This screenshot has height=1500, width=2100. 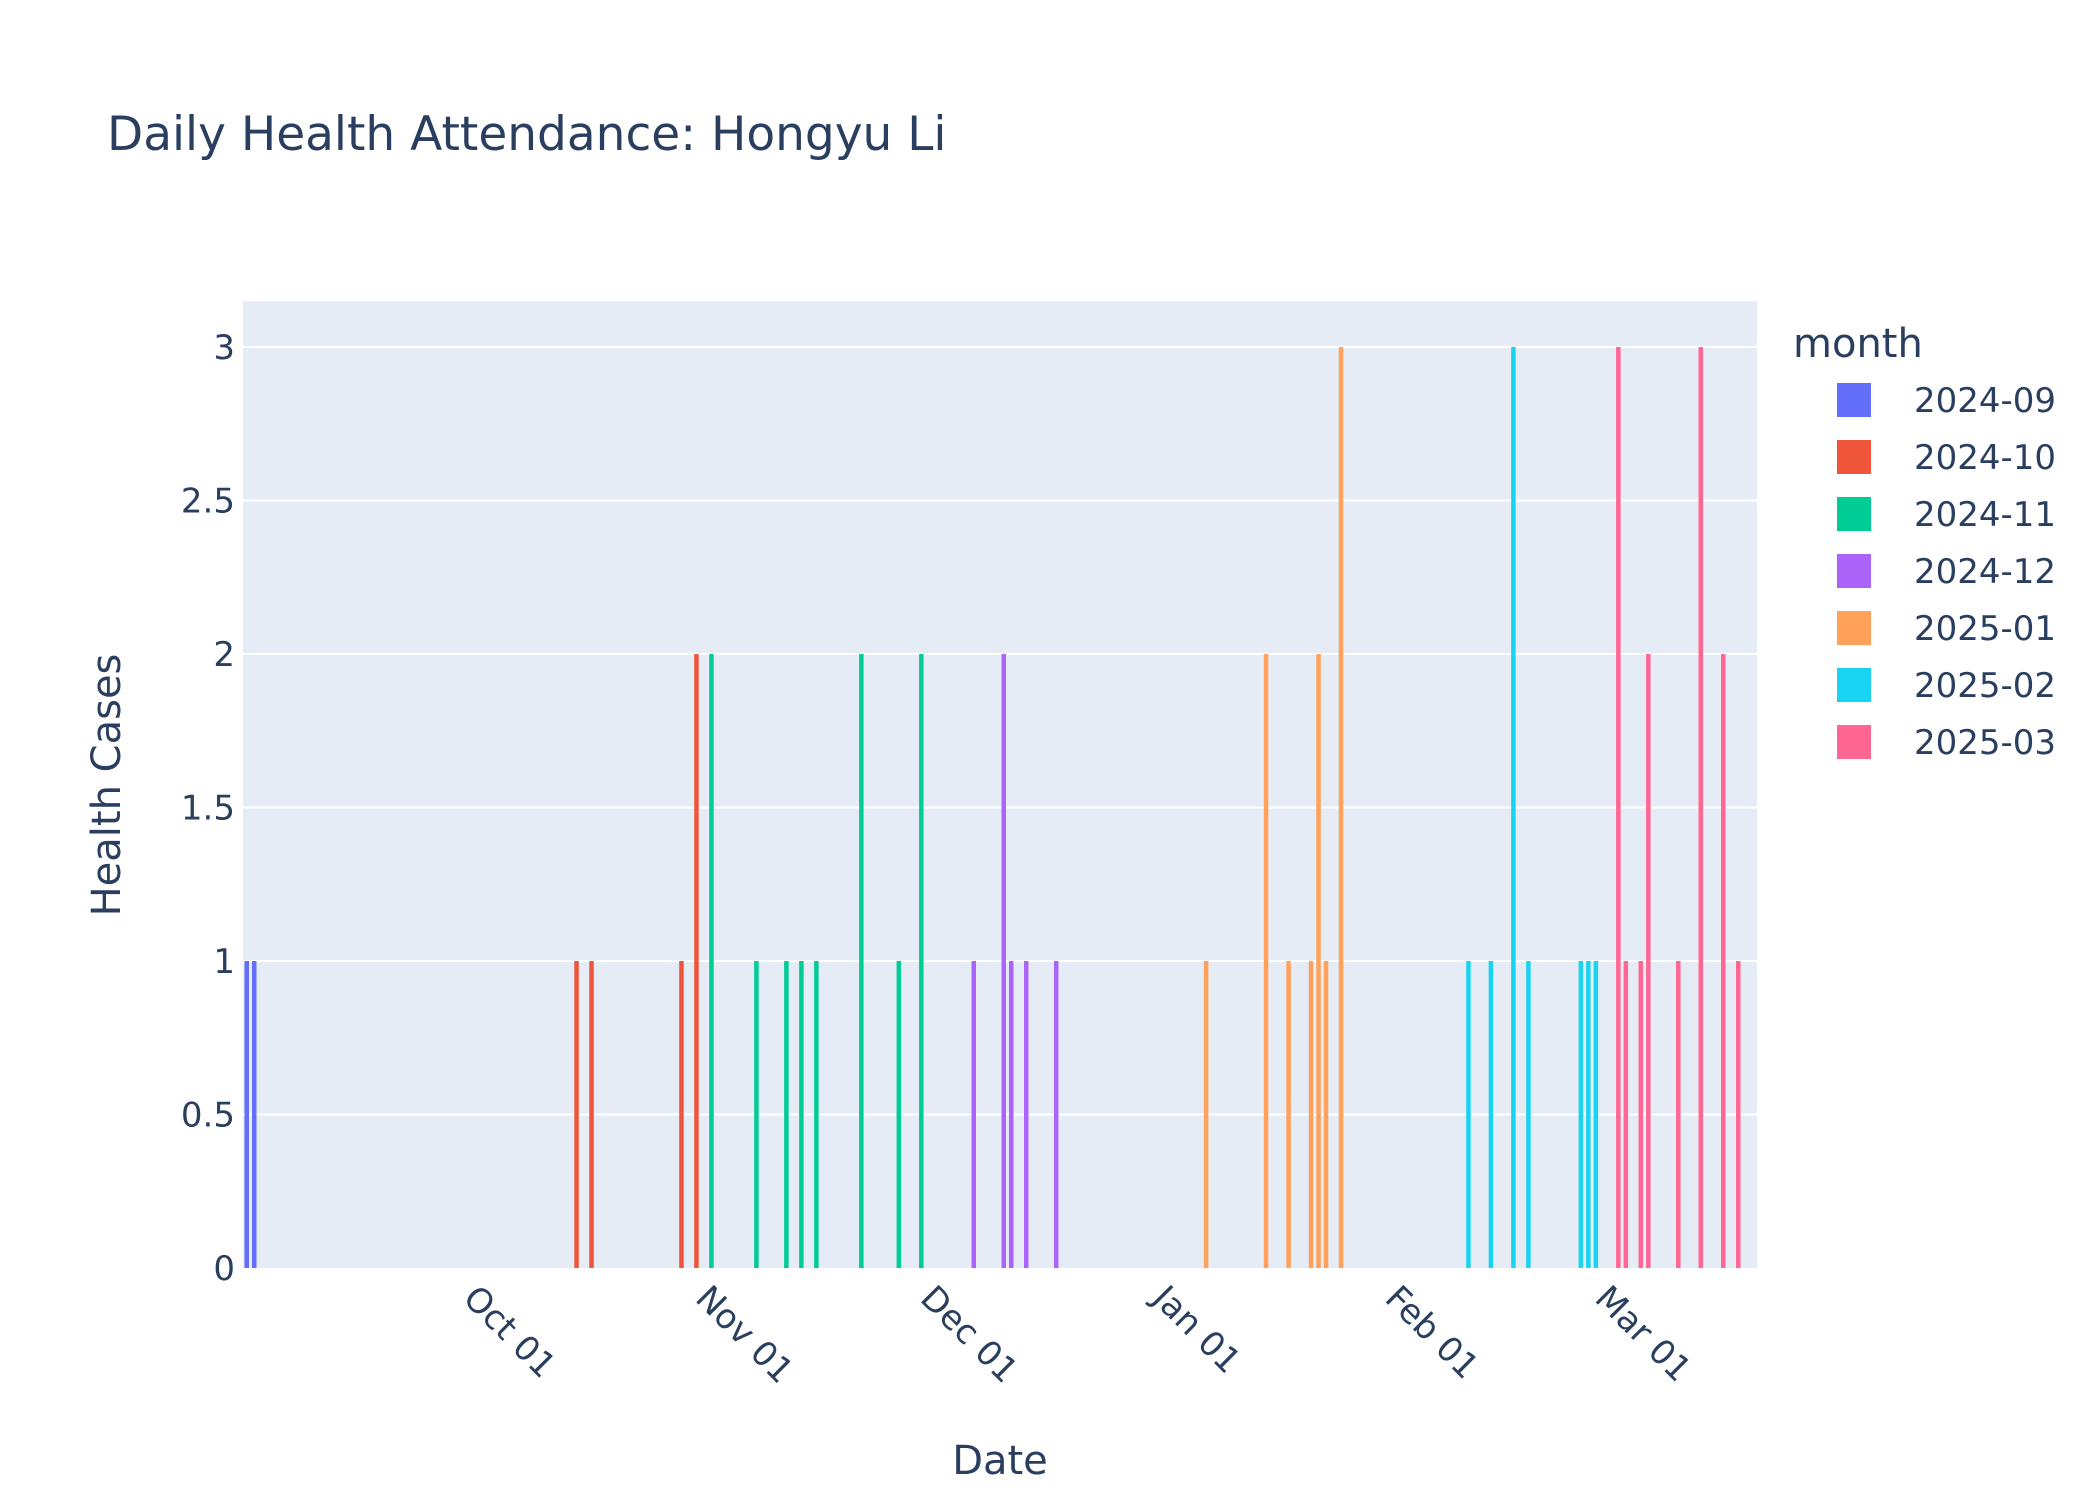 I want to click on legend-item: 2025-03, so click(x=1946, y=743).